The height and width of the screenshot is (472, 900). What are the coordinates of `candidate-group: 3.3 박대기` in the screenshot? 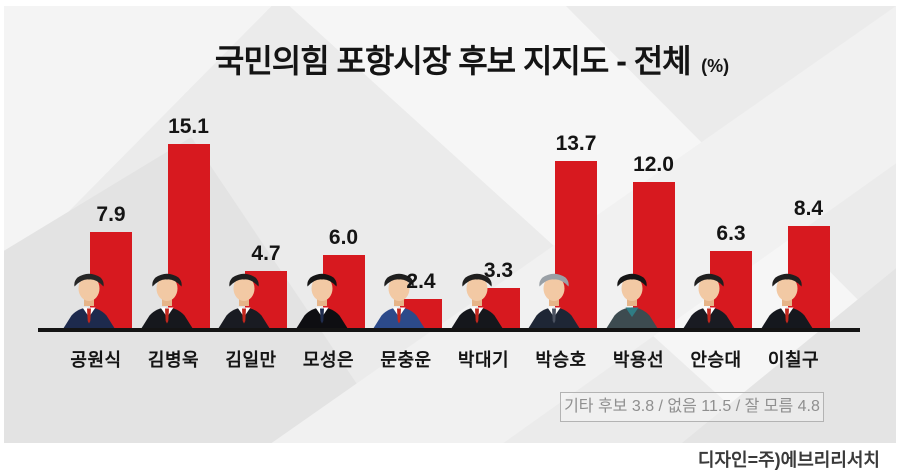 It's located at (499, 187).